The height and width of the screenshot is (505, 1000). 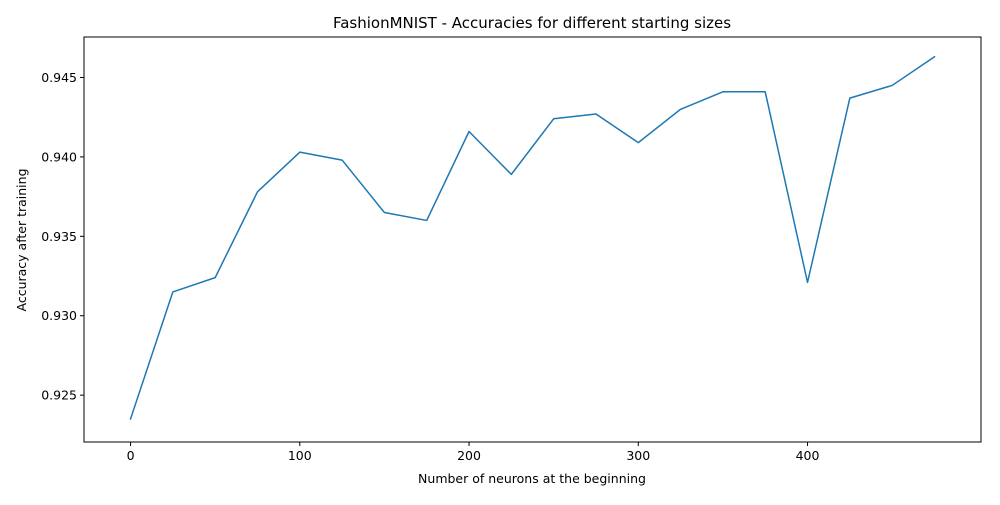 What do you see at coordinates (21, 239) in the screenshot?
I see `y-axis-label: Accuracy after training` at bounding box center [21, 239].